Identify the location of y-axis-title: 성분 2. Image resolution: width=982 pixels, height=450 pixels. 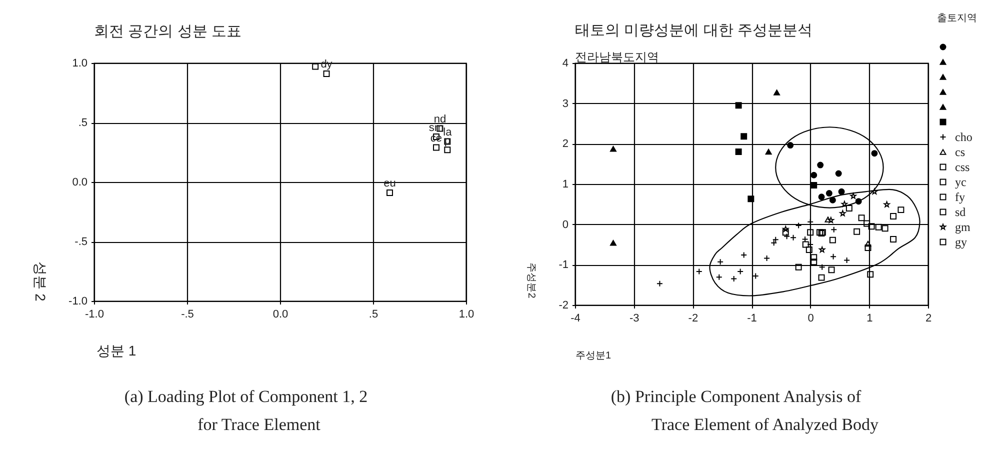
(40, 282).